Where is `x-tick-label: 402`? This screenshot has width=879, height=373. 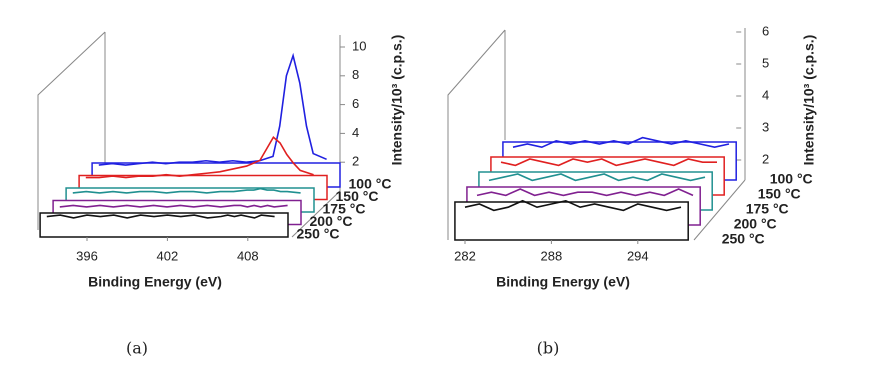 x-tick-label: 402 is located at coordinates (168, 255).